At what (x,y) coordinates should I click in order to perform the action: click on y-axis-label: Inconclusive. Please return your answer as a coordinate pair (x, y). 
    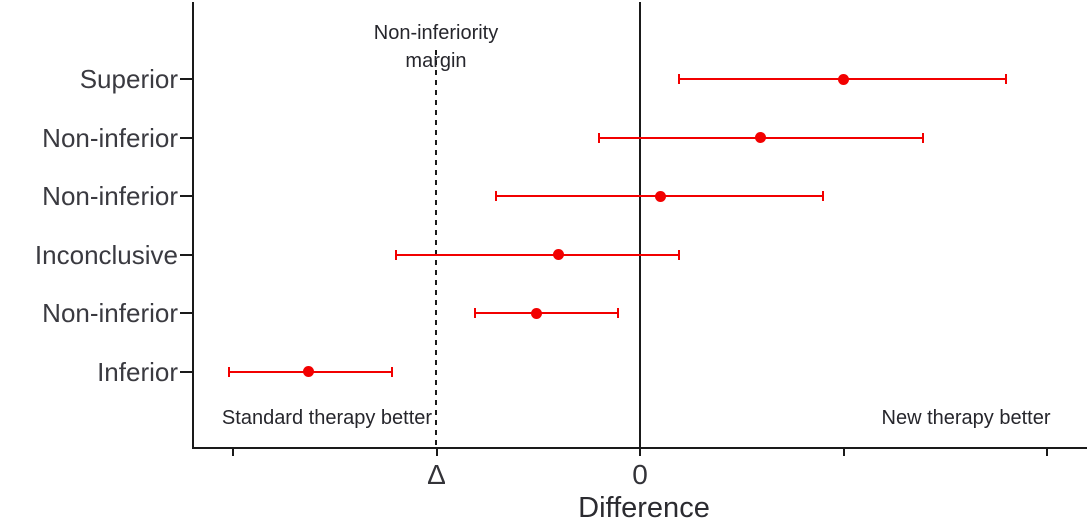
    Looking at the image, I should click on (106, 254).